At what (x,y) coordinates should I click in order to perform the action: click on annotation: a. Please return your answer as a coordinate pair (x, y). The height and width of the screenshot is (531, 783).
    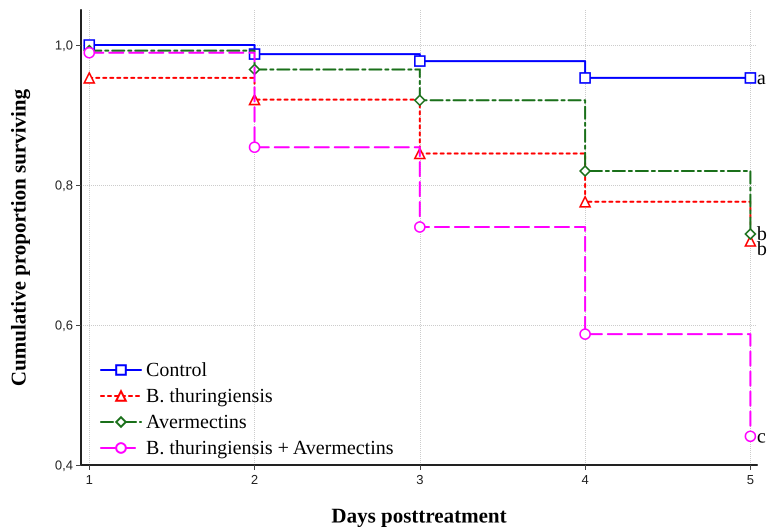
    Looking at the image, I should click on (761, 77).